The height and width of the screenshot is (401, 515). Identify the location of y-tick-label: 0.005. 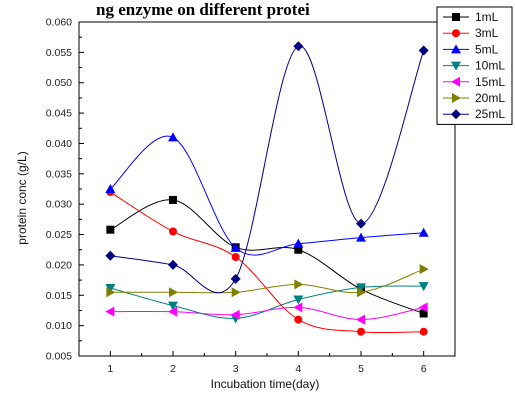
(59, 357).